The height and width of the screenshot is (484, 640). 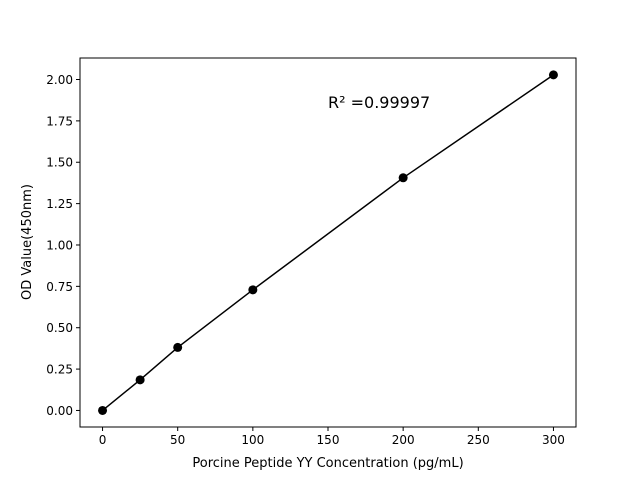 What do you see at coordinates (59, 80) in the screenshot?
I see `y-tick-label: 2.00` at bounding box center [59, 80].